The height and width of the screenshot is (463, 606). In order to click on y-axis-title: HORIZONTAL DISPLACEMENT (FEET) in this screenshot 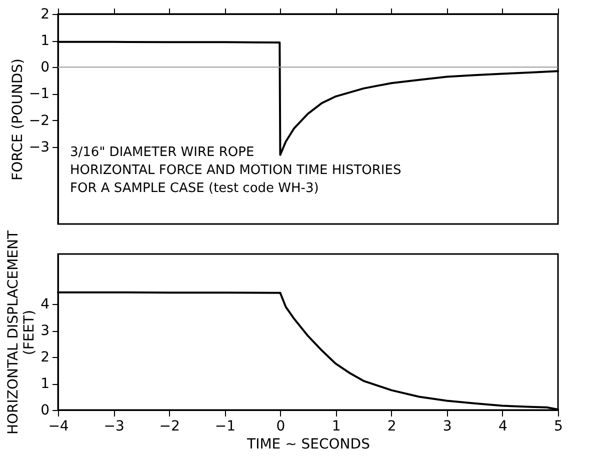, I will do `click(22, 332)`.